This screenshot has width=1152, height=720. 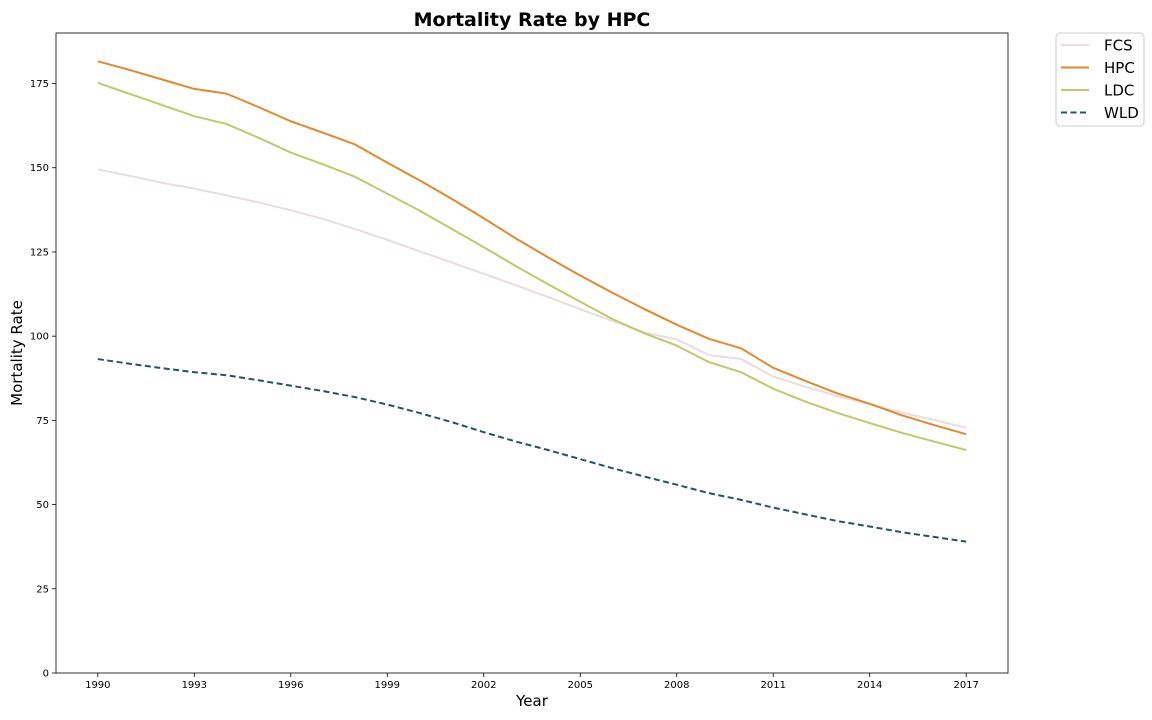 What do you see at coordinates (194, 685) in the screenshot?
I see `x-tick-label: 1993` at bounding box center [194, 685].